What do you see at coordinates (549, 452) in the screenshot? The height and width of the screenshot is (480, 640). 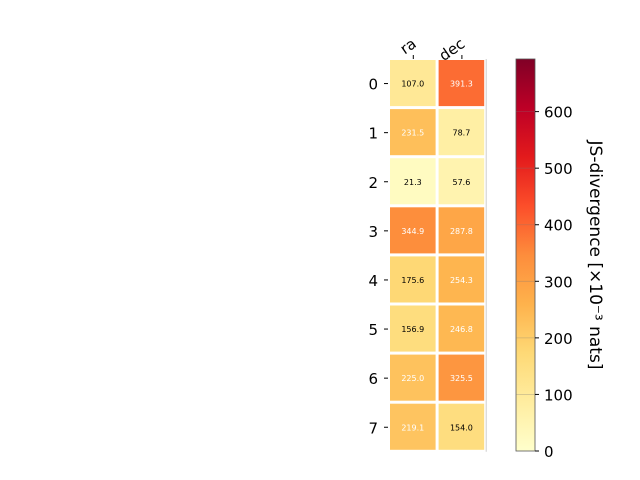 I see `colorbar-tick-label: 0` at bounding box center [549, 452].